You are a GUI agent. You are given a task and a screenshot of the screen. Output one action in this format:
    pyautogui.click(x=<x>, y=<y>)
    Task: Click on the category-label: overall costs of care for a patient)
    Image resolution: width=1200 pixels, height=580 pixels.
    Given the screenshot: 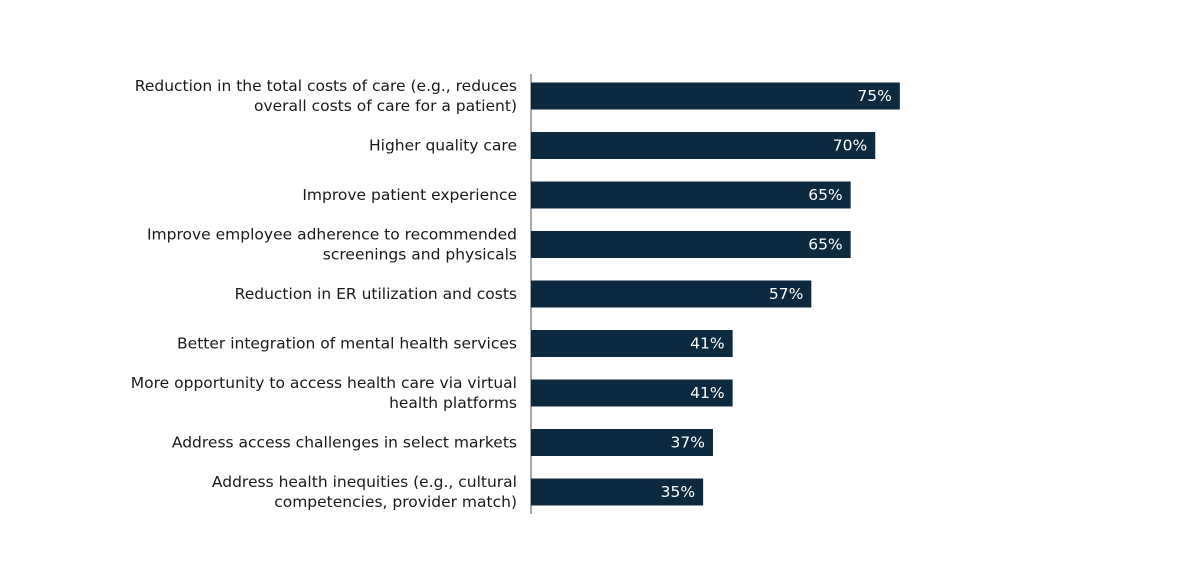 What is the action you would take?
    pyautogui.click(x=385, y=106)
    